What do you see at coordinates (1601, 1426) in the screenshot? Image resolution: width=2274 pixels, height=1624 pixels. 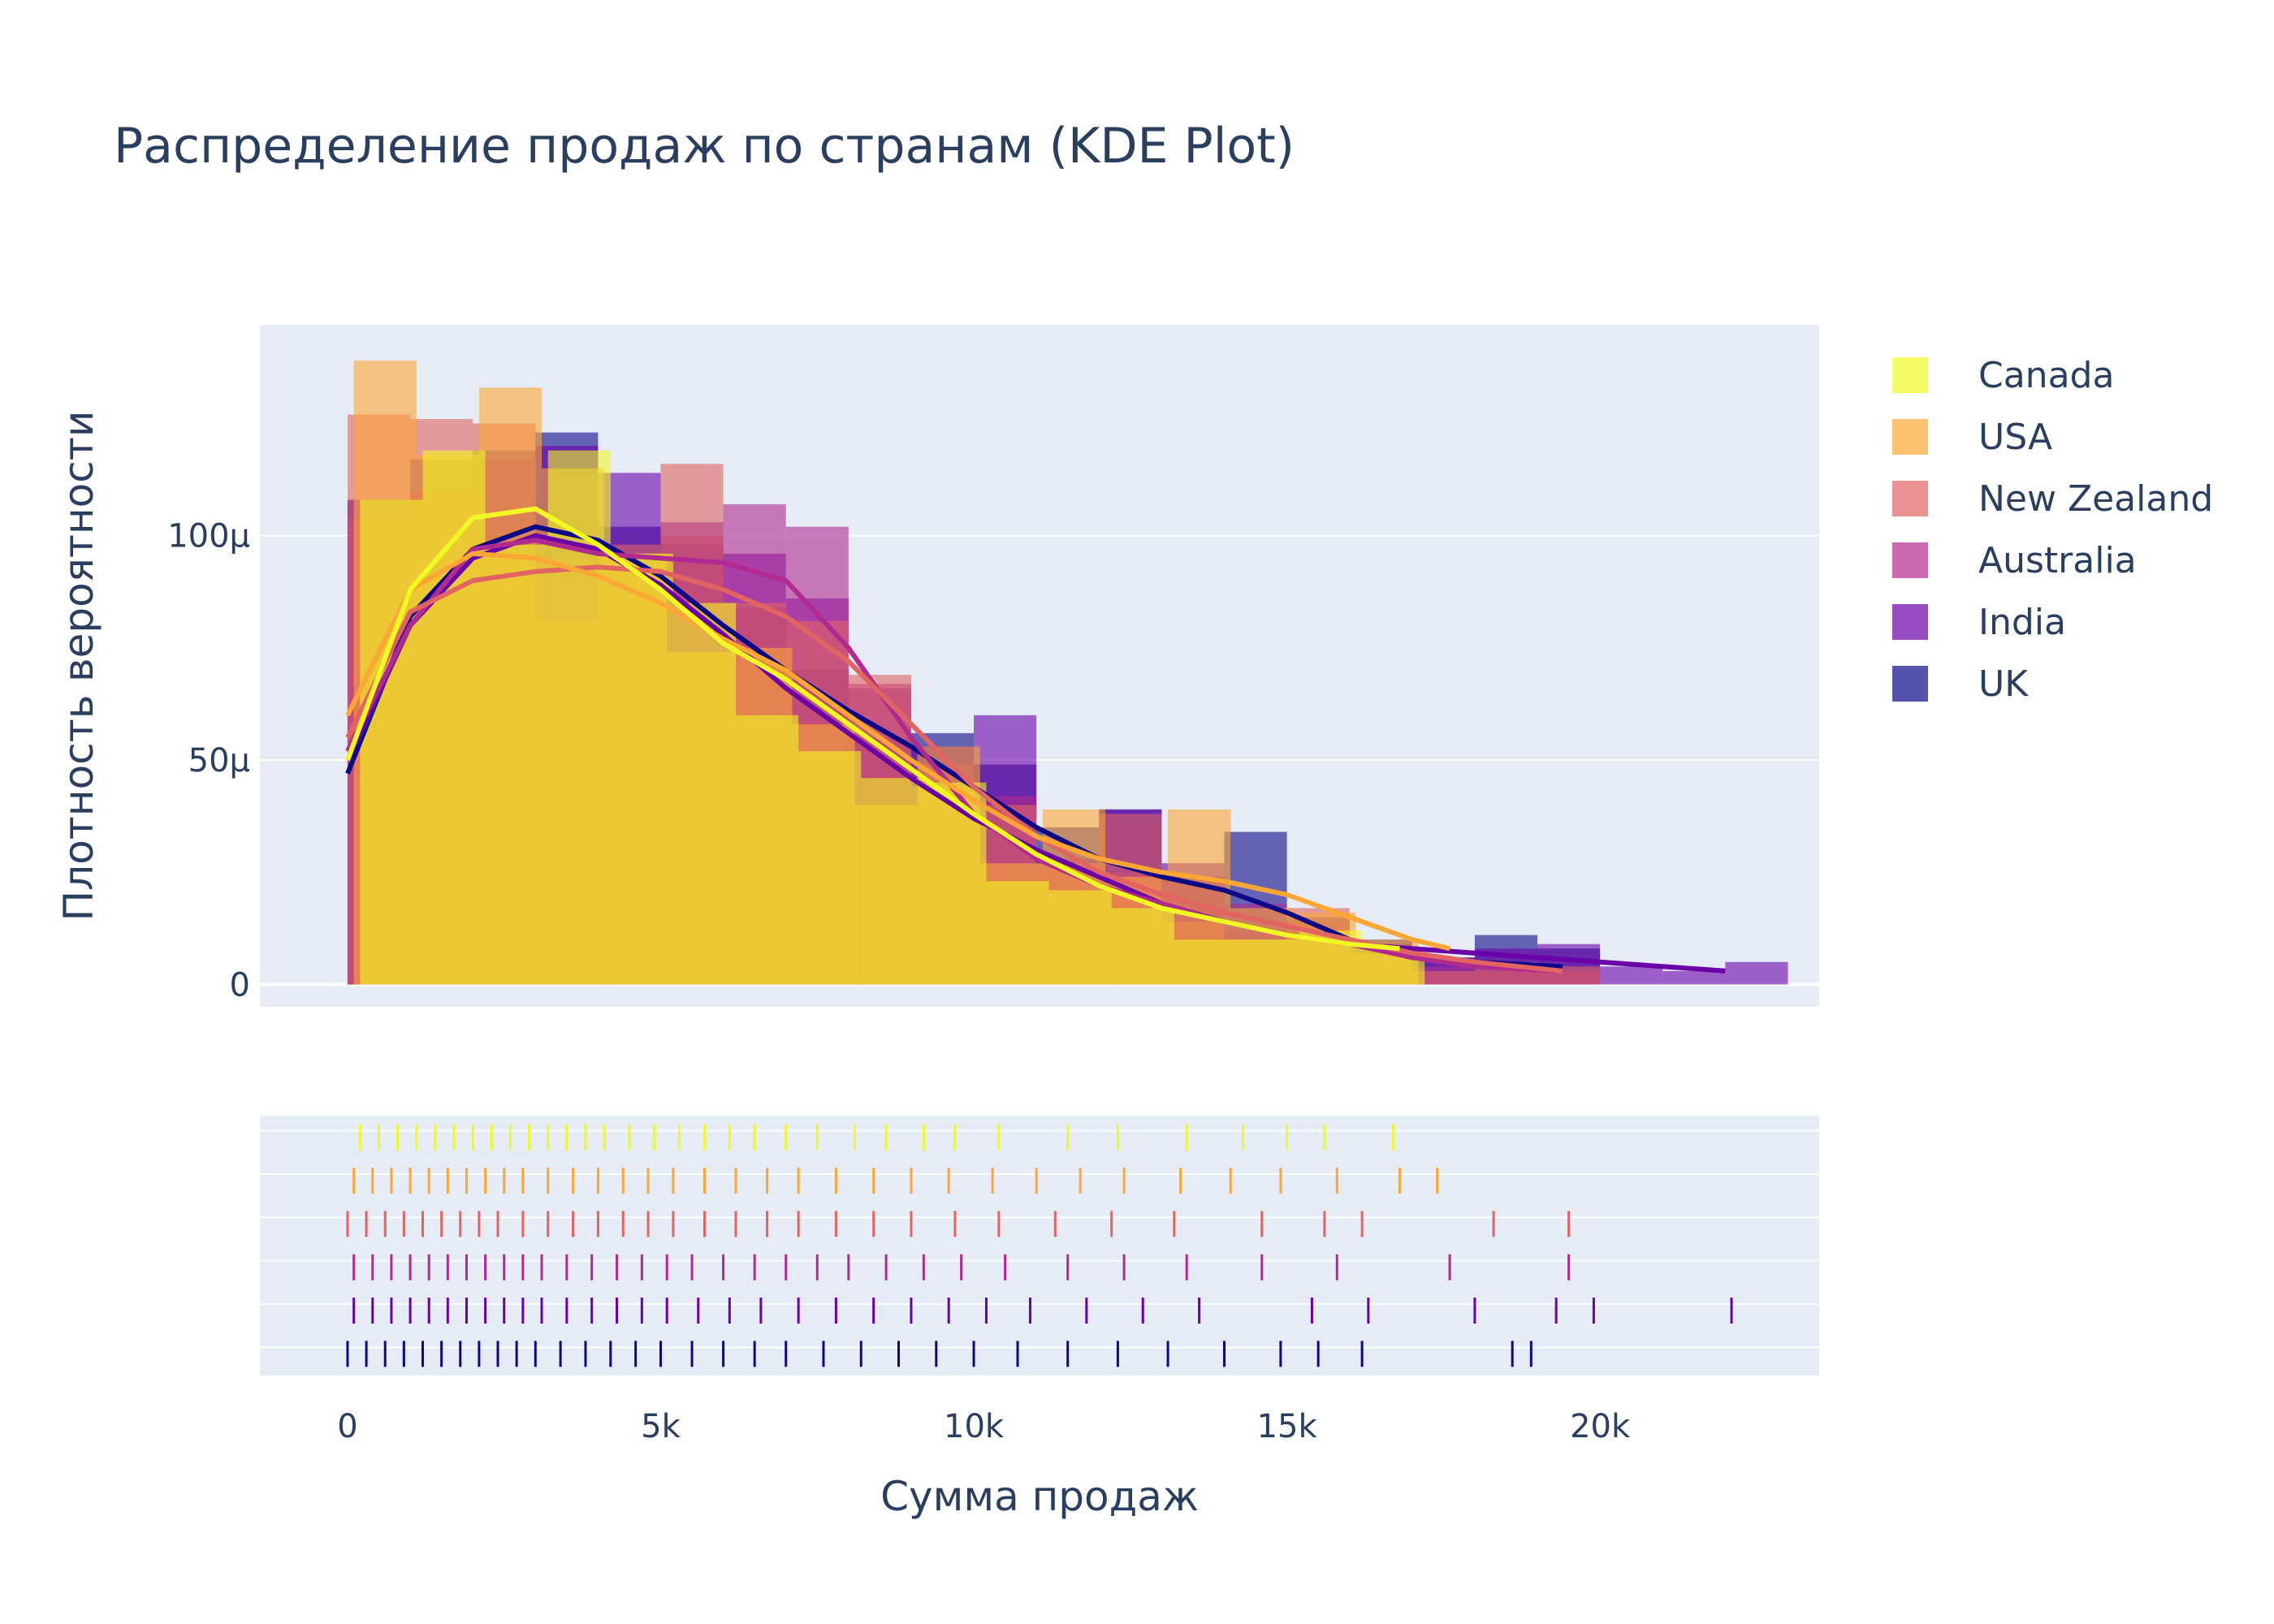 I see `x-tick-label: 20k` at bounding box center [1601, 1426].